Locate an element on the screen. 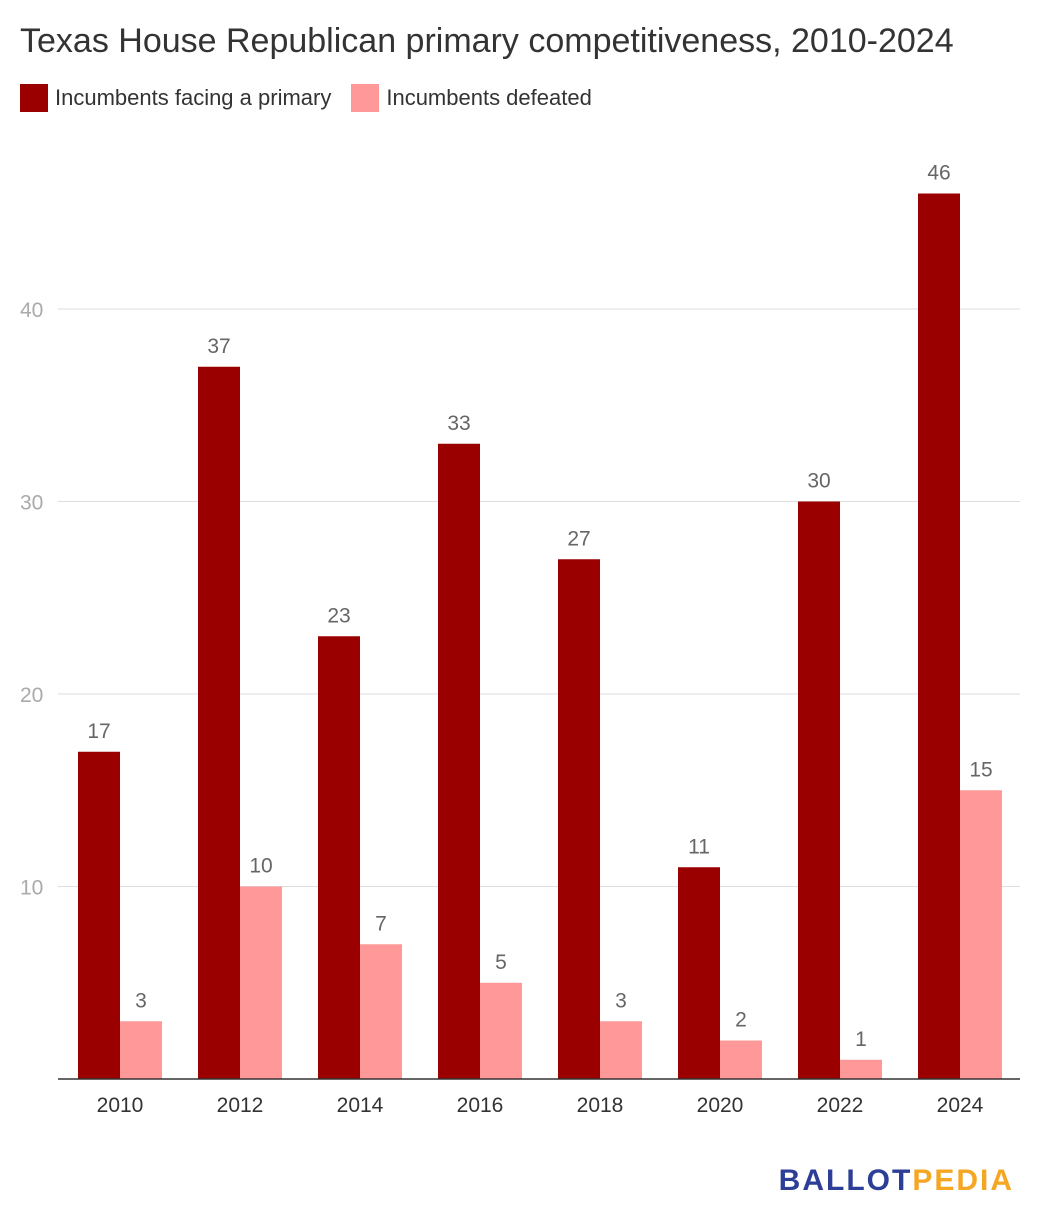 The height and width of the screenshot is (1228, 1040). x-tick-label: 2018 is located at coordinates (600, 1105).